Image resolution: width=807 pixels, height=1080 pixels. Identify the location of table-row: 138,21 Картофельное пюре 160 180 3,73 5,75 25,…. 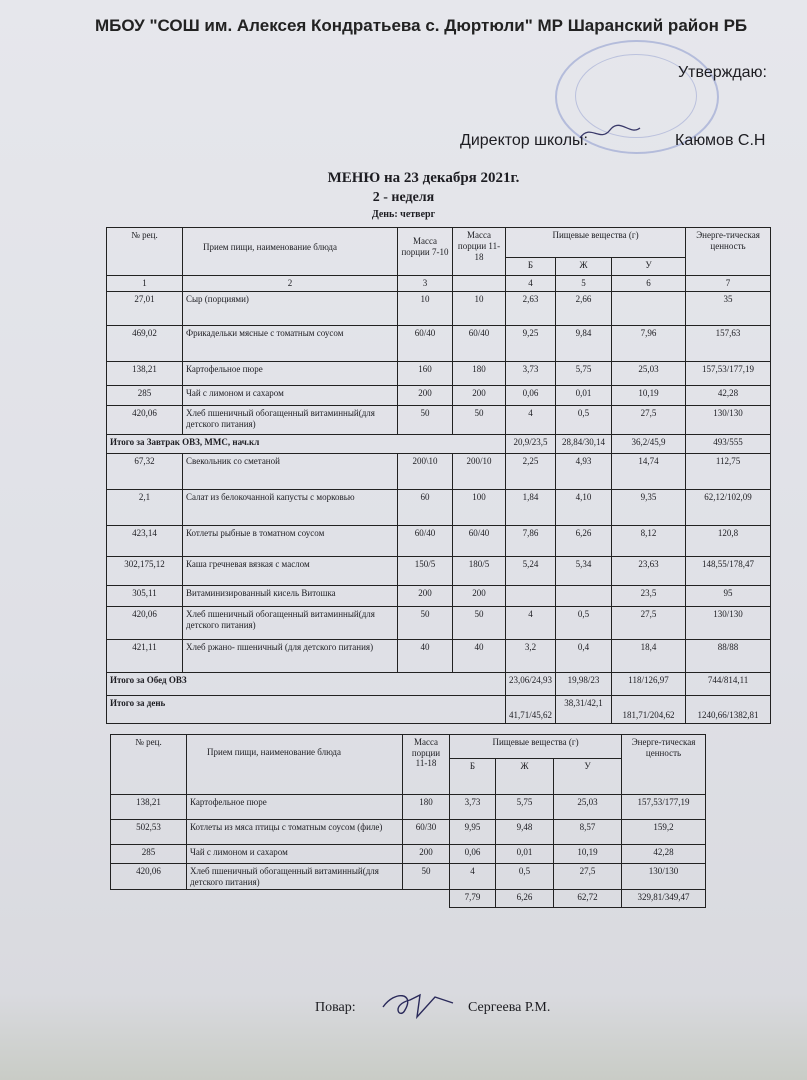
(439, 373).